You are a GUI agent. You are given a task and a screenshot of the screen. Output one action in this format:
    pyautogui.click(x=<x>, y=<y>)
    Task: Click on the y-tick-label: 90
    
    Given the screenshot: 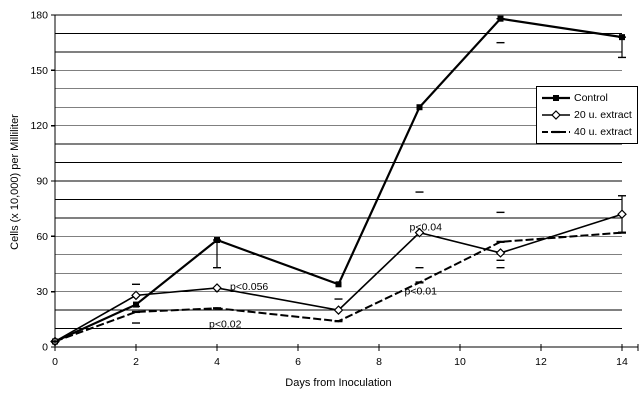 What is the action you would take?
    pyautogui.click(x=42, y=182)
    